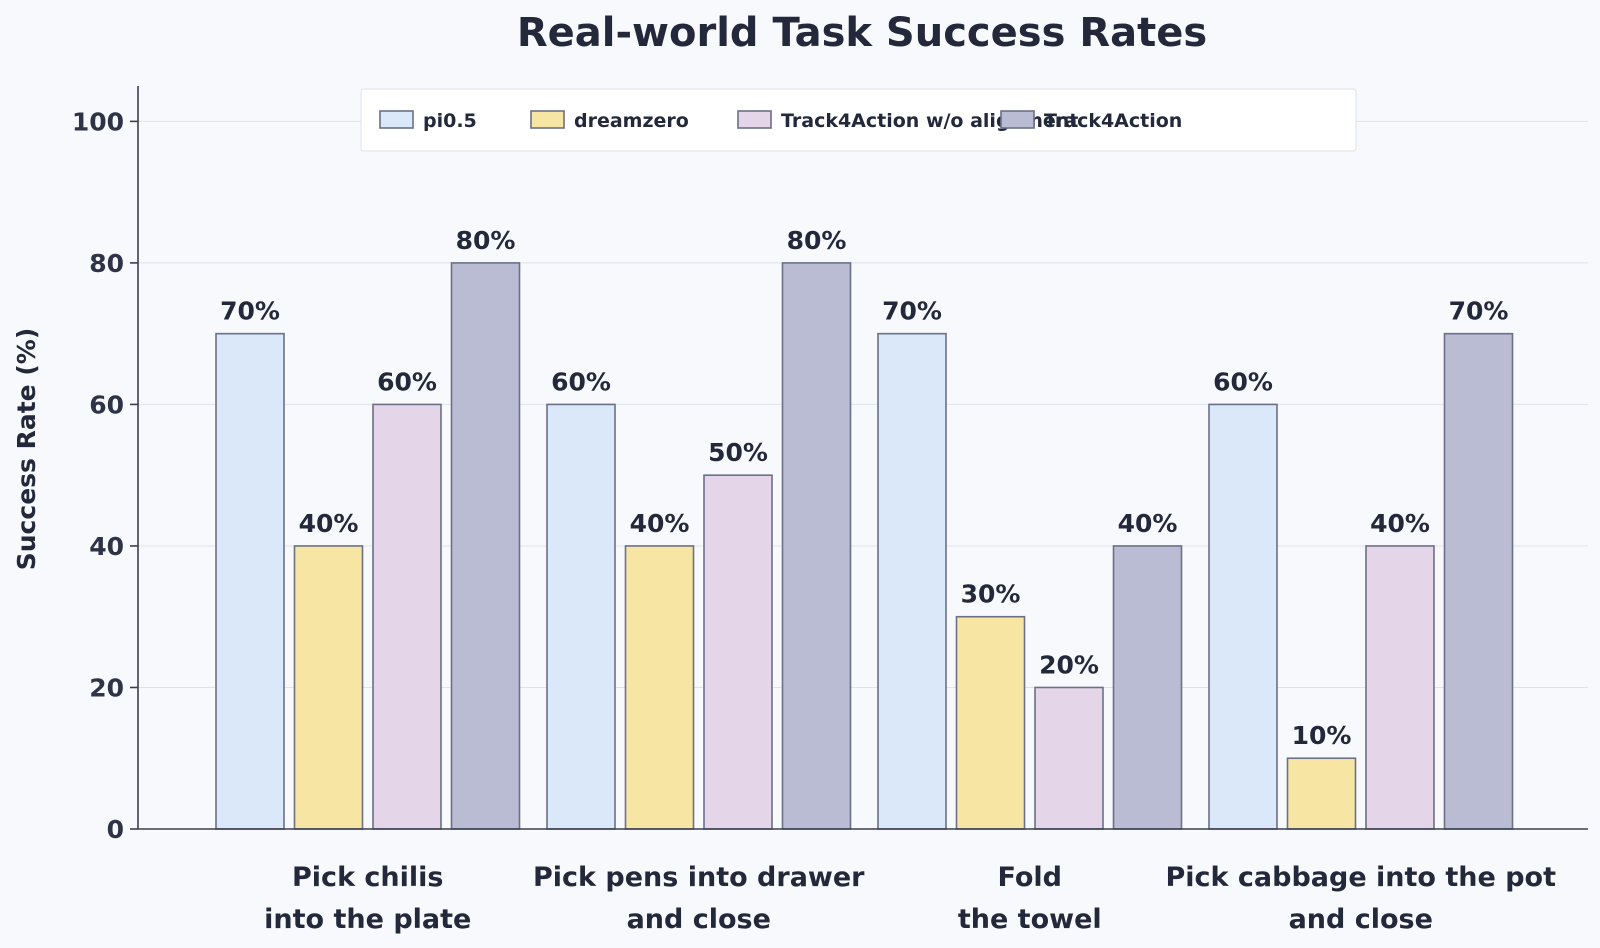 The height and width of the screenshot is (948, 1600). What do you see at coordinates (98, 121) in the screenshot?
I see `y-tick-label-100: 100` at bounding box center [98, 121].